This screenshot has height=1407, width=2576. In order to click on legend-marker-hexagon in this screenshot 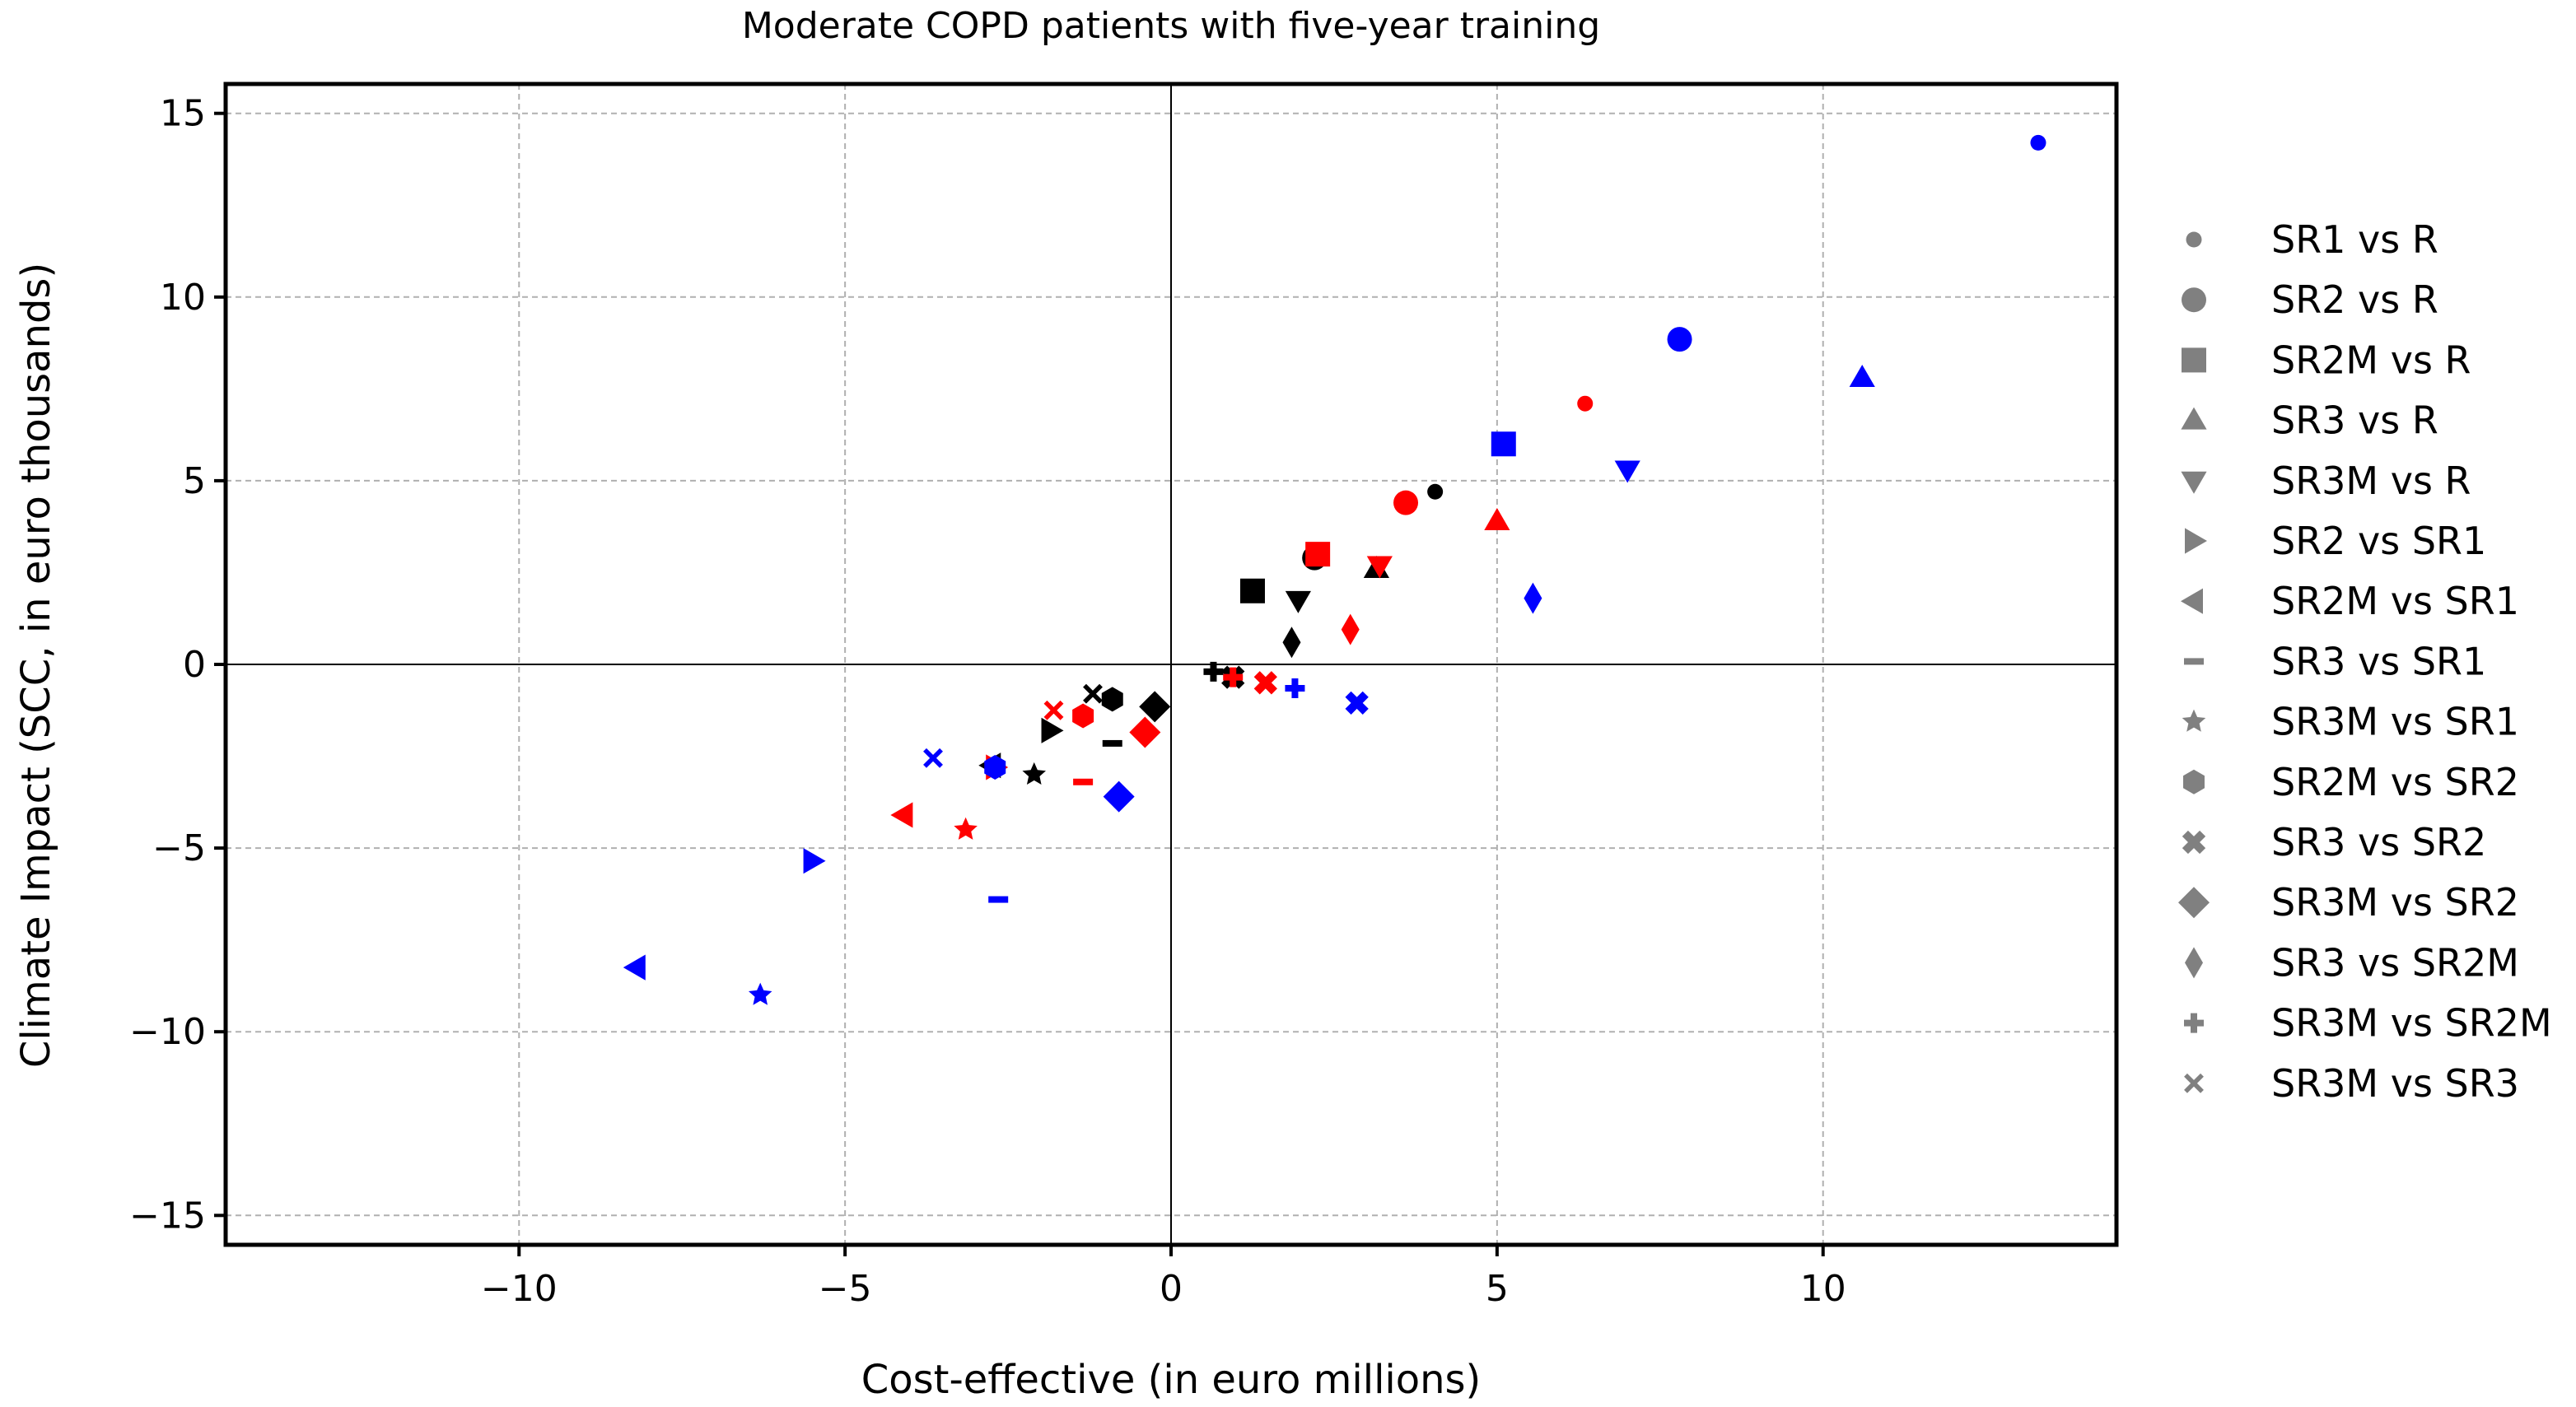, I will do `click(2194, 781)`.